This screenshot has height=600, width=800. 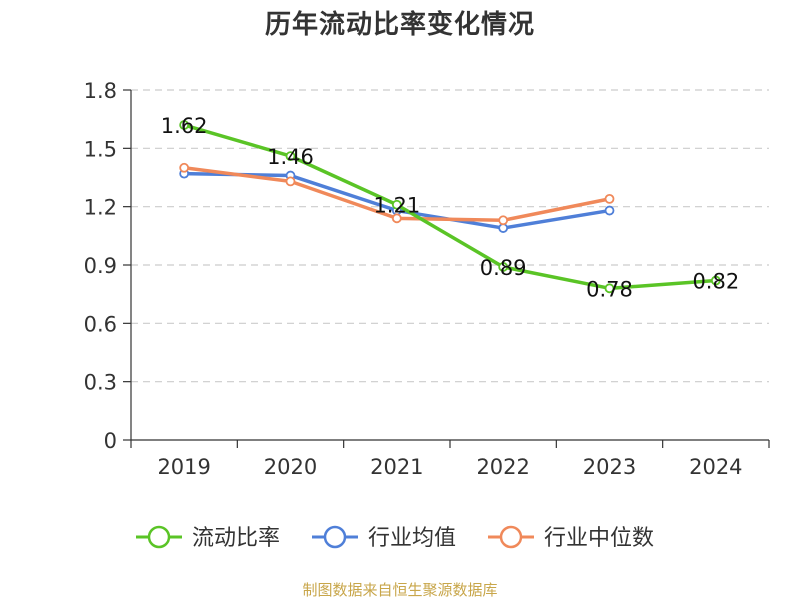 I want to click on y-tick-label: 1.2, so click(x=100, y=208).